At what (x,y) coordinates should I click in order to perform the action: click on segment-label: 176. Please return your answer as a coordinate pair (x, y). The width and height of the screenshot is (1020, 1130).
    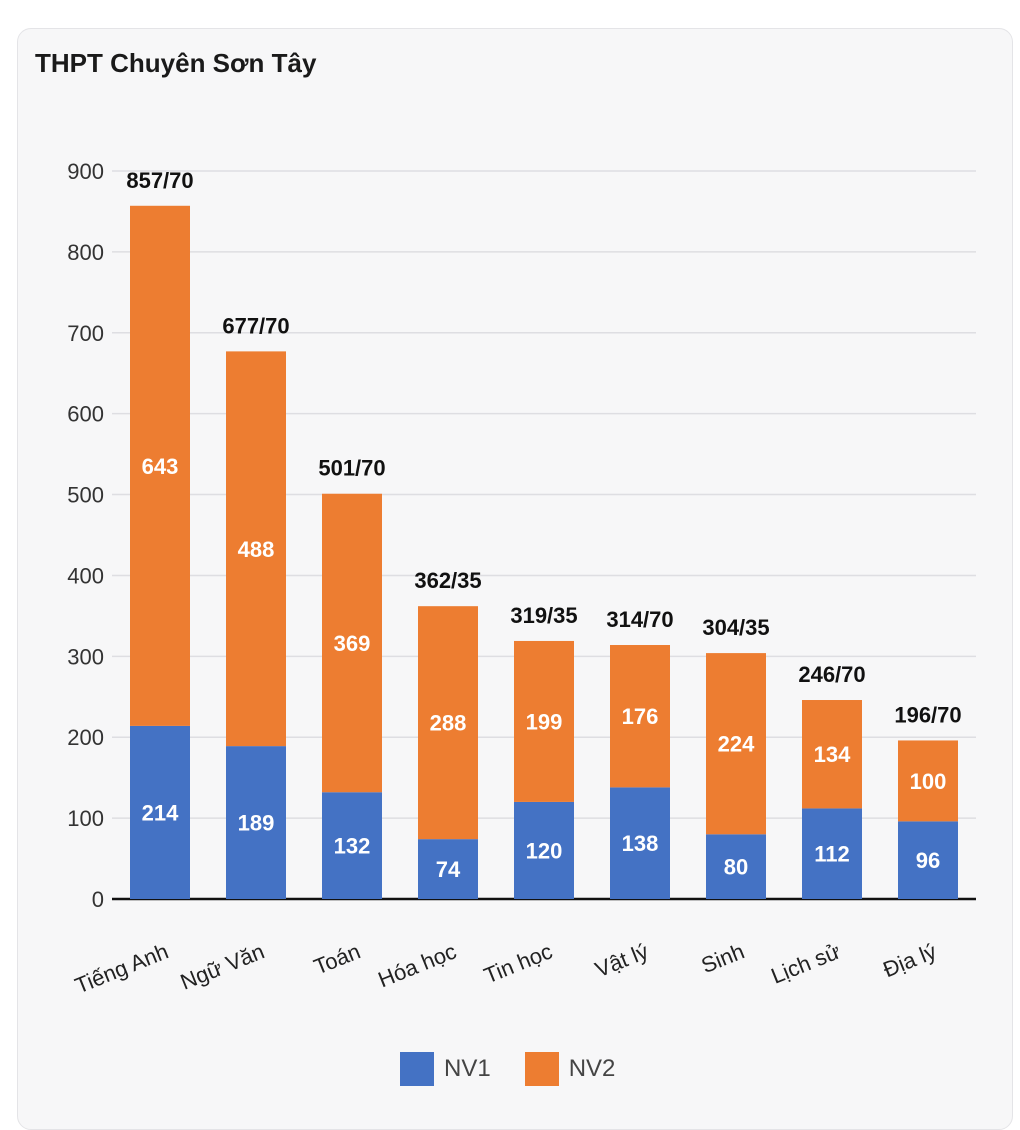
    Looking at the image, I should click on (640, 716).